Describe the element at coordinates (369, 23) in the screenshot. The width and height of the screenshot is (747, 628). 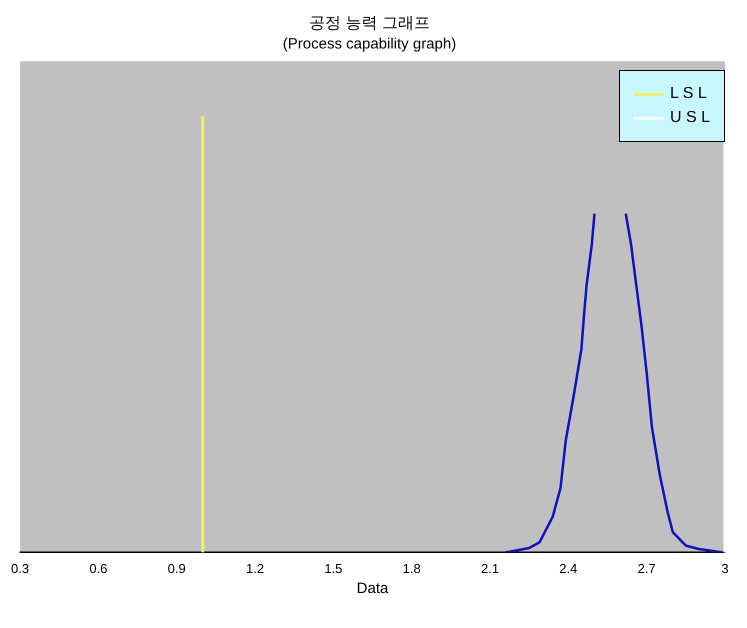
I see `chart-title: 공정 능력 그래프` at that location.